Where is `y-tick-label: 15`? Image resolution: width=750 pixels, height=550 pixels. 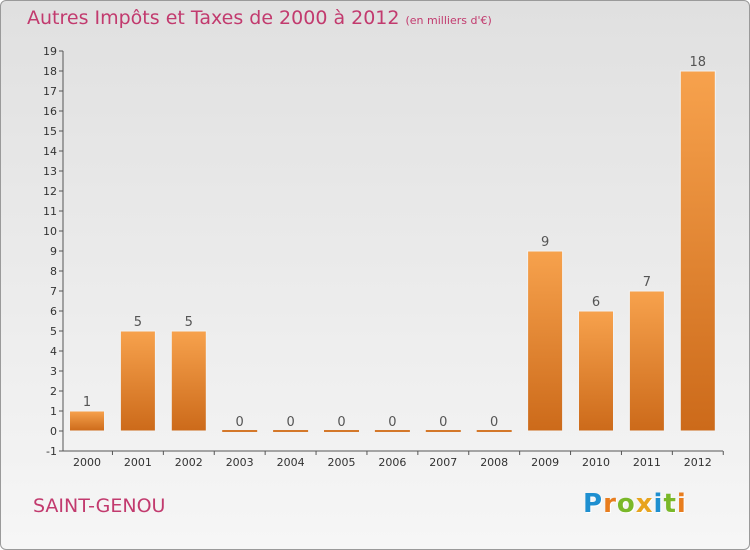
y-tick-label: 15 is located at coordinates (50, 131).